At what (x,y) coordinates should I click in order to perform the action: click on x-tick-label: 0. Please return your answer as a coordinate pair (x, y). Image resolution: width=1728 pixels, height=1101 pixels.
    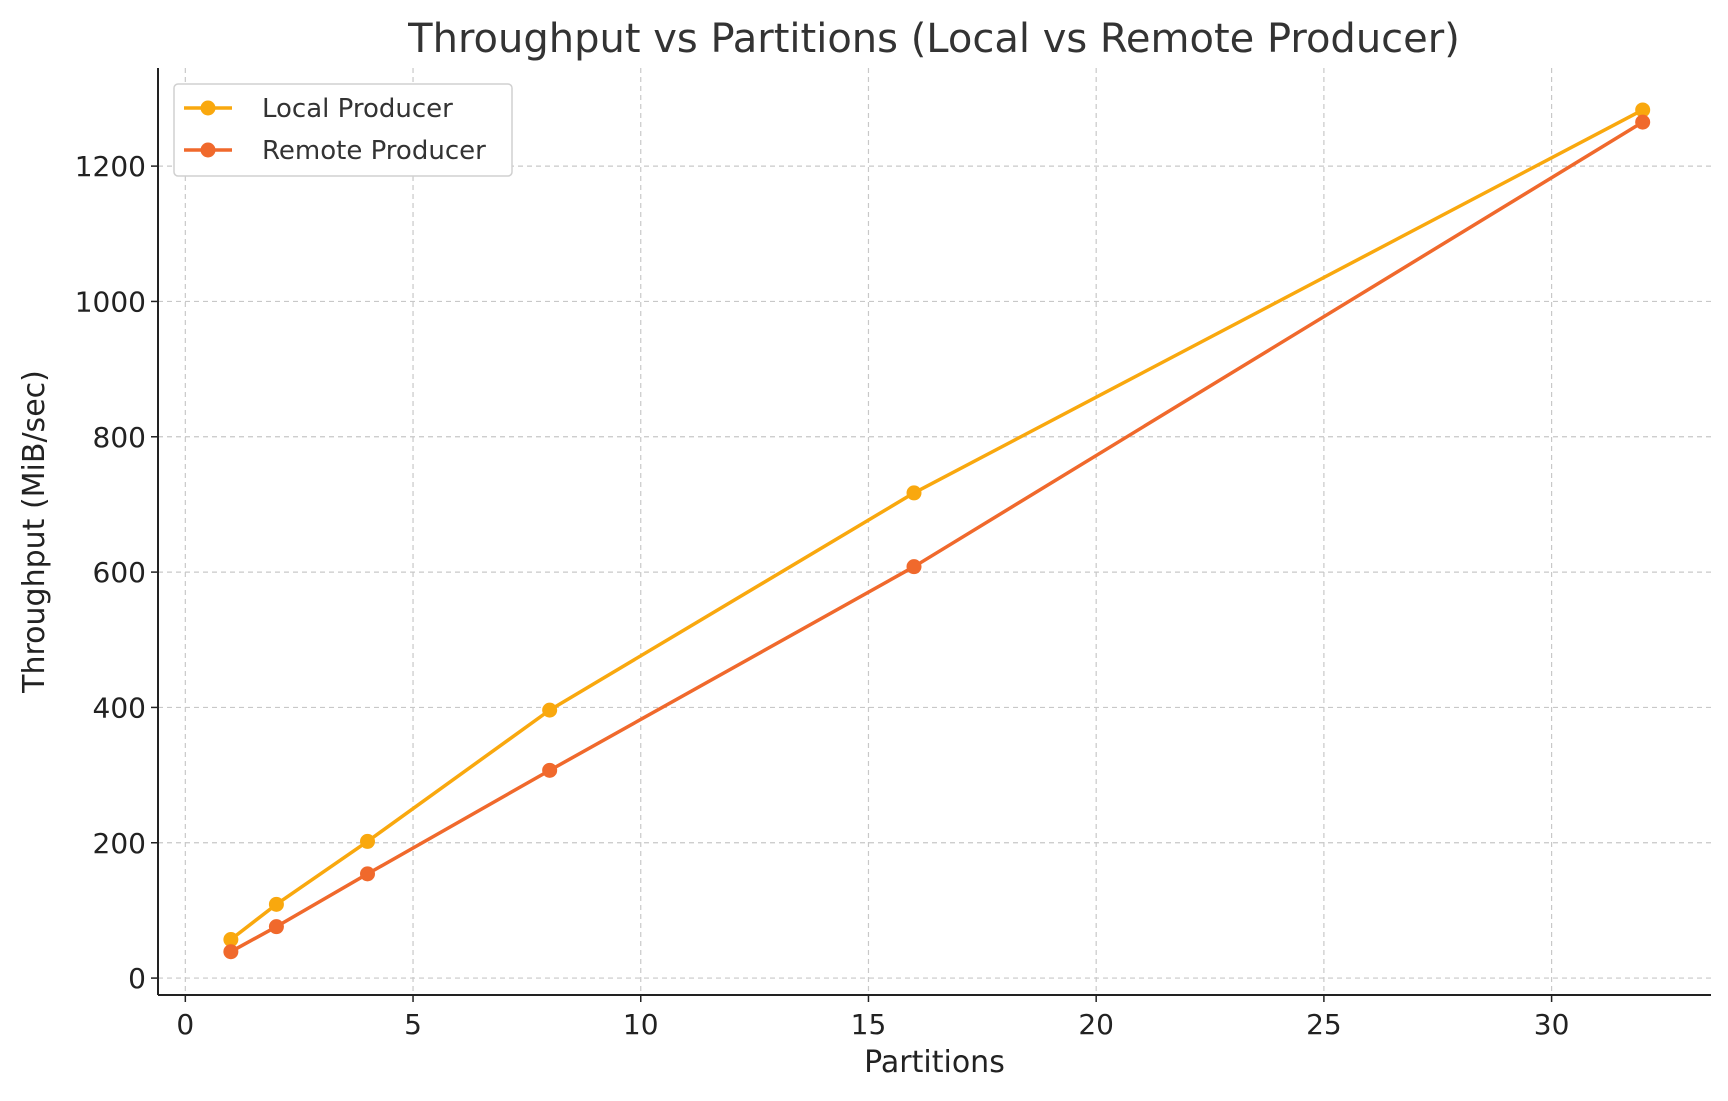
    Looking at the image, I should click on (185, 1024).